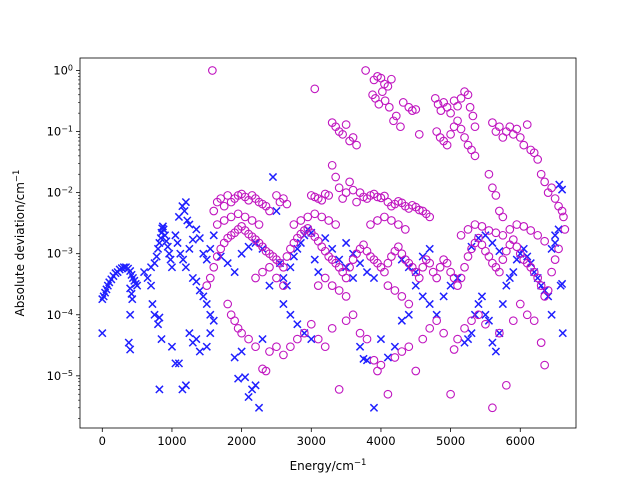 Image resolution: width=640 pixels, height=484 pixels. What do you see at coordinates (70, 67) in the screenshot?
I see `y-tick-exponent: 0` at bounding box center [70, 67].